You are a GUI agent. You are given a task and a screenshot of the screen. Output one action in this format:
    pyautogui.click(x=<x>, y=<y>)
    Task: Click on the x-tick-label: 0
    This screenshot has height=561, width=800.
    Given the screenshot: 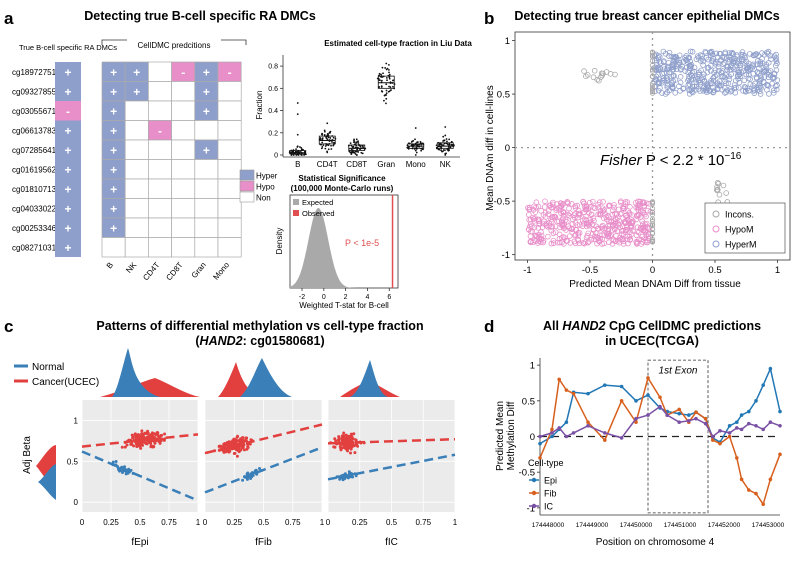 What is the action you would take?
    pyautogui.click(x=205, y=522)
    